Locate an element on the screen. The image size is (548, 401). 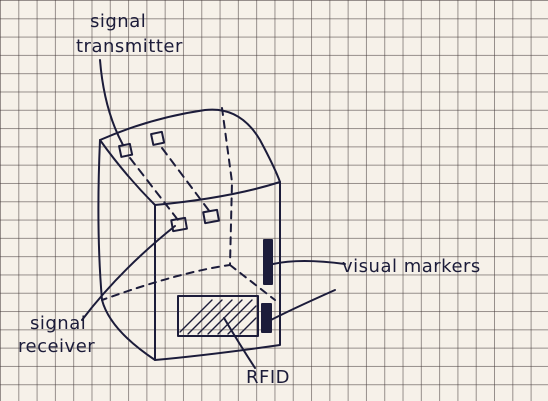
device-front-face is located at coordinates (217, 271).